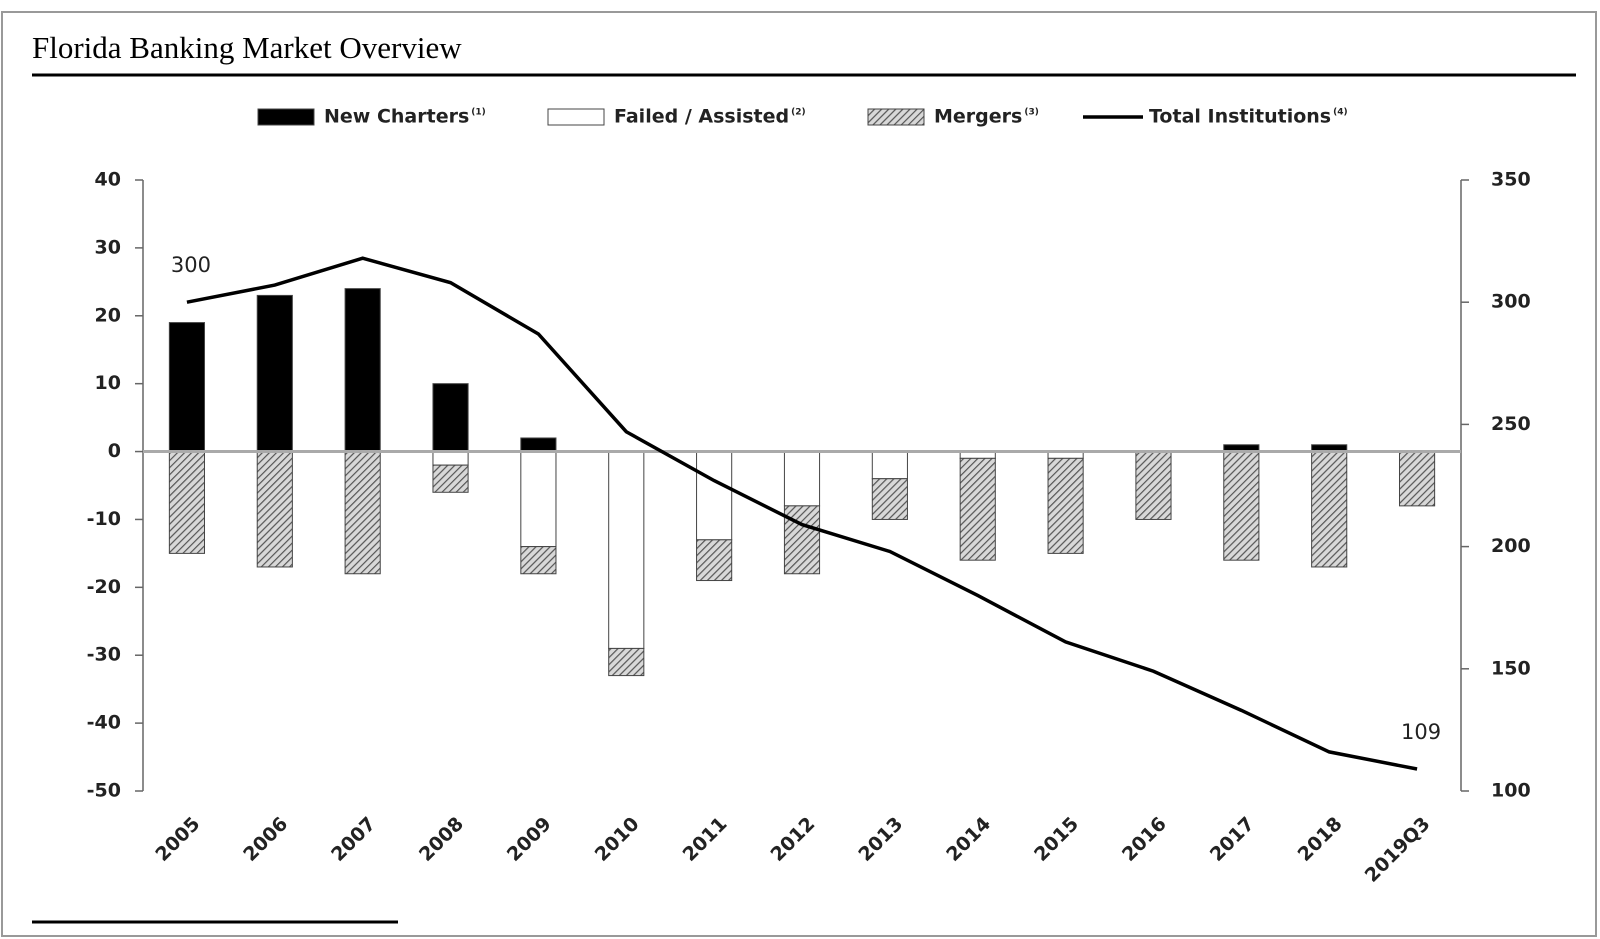 This screenshot has height=939, width=1600. What do you see at coordinates (104, 723) in the screenshot?
I see `y-tick-label: -40` at bounding box center [104, 723].